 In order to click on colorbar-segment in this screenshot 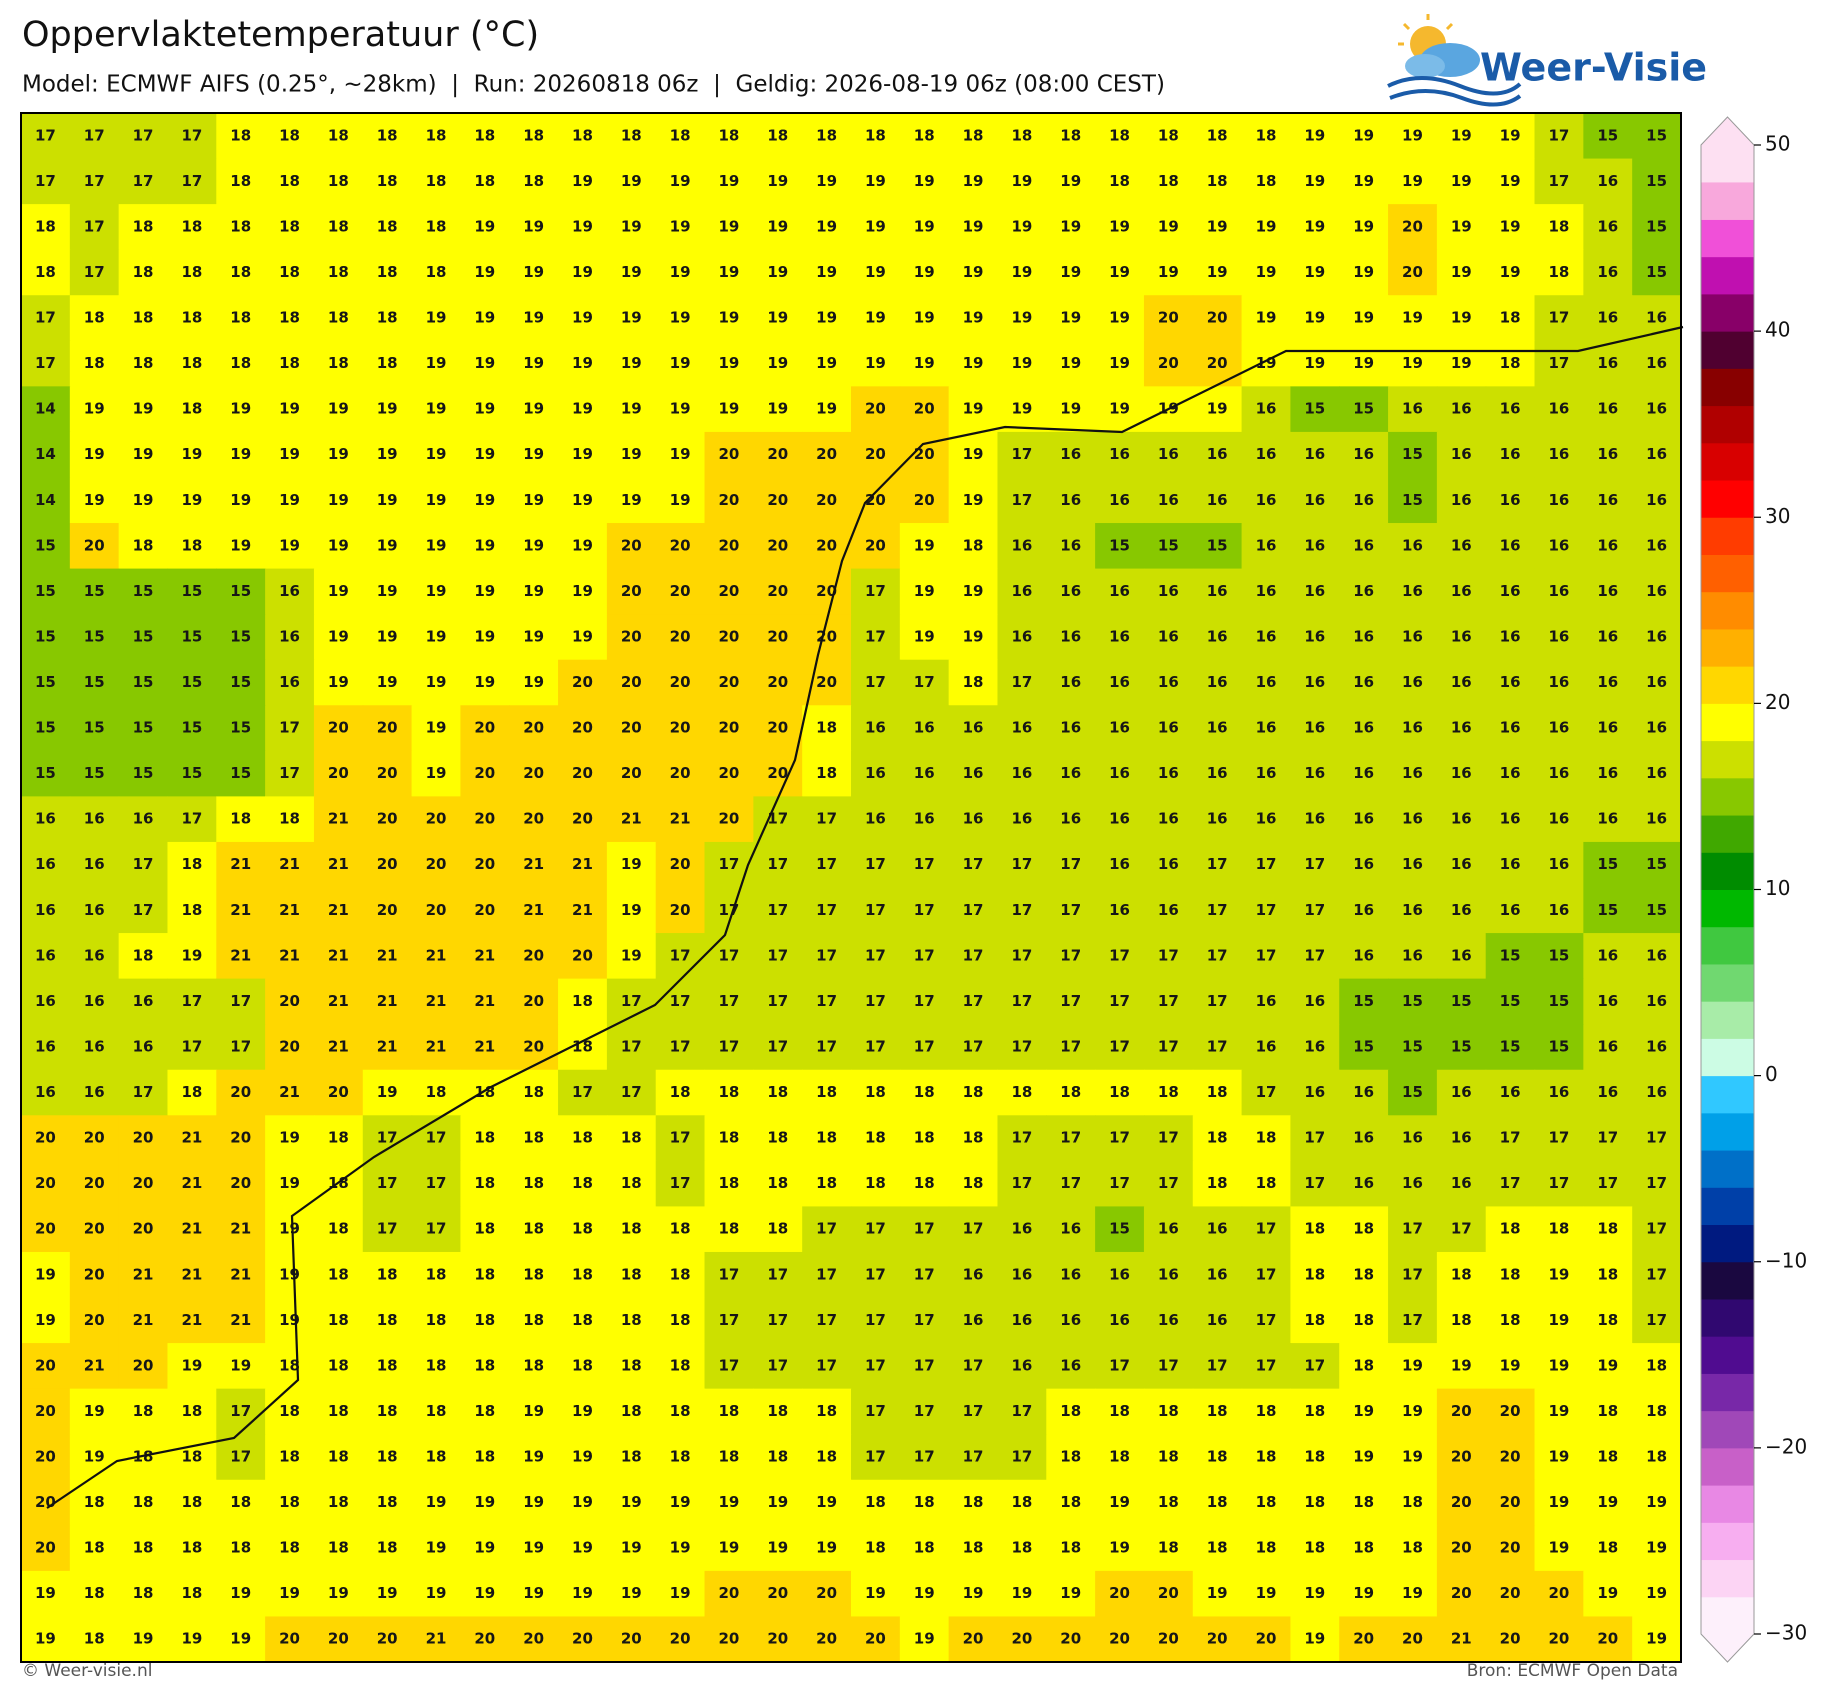, I will do `click(1727, 350)`.